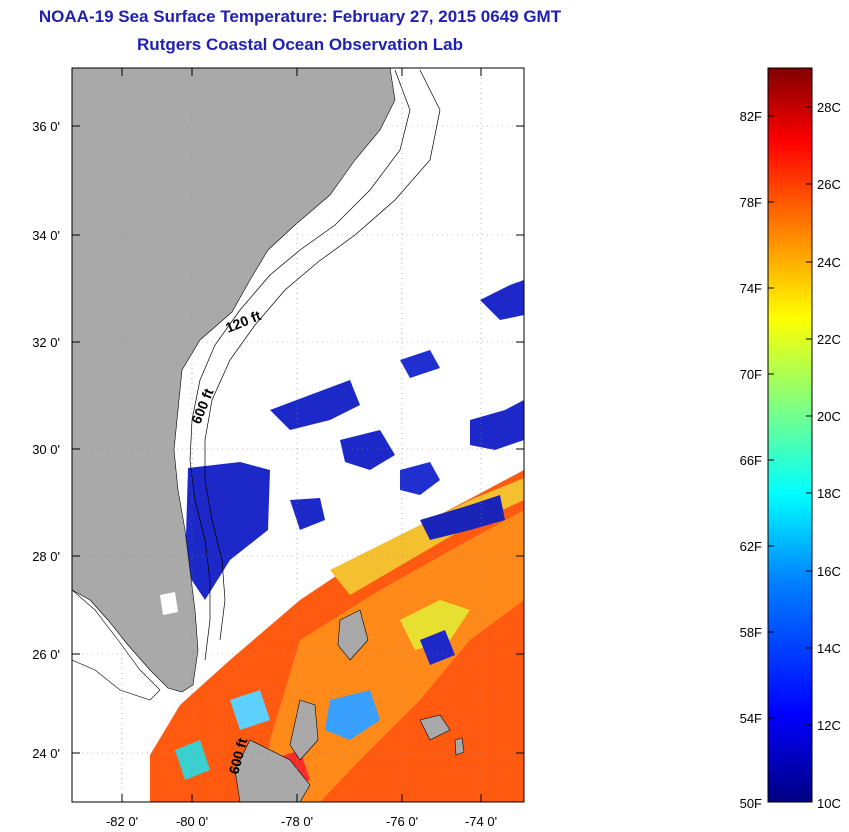  What do you see at coordinates (829, 803) in the screenshot?
I see `cb-c-10: 10C` at bounding box center [829, 803].